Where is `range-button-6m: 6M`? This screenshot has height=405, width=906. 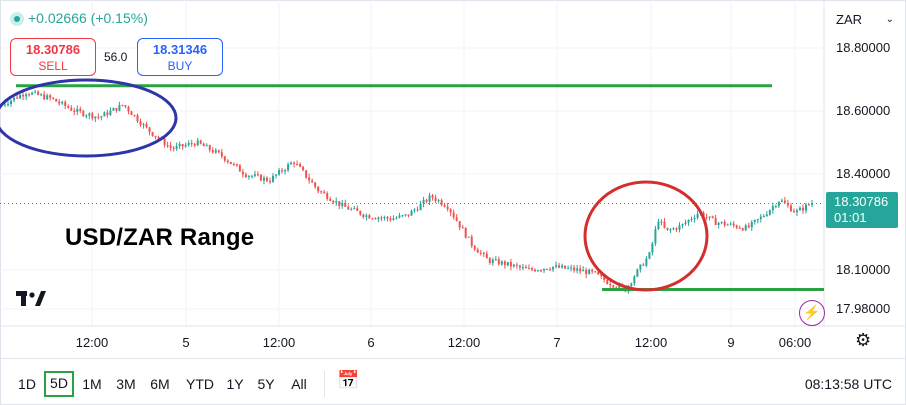
range-button-6m: 6M is located at coordinates (160, 384).